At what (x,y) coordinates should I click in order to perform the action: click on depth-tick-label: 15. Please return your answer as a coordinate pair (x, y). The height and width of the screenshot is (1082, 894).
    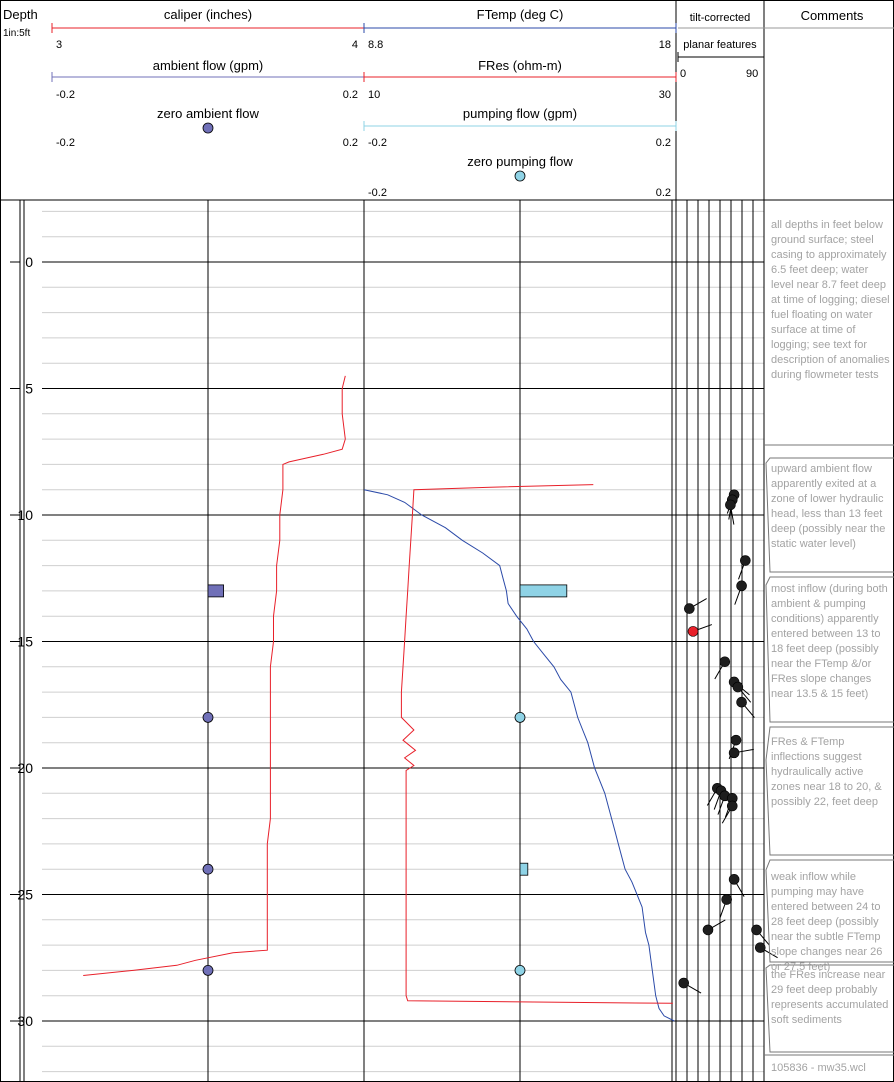
    Looking at the image, I should click on (25, 642).